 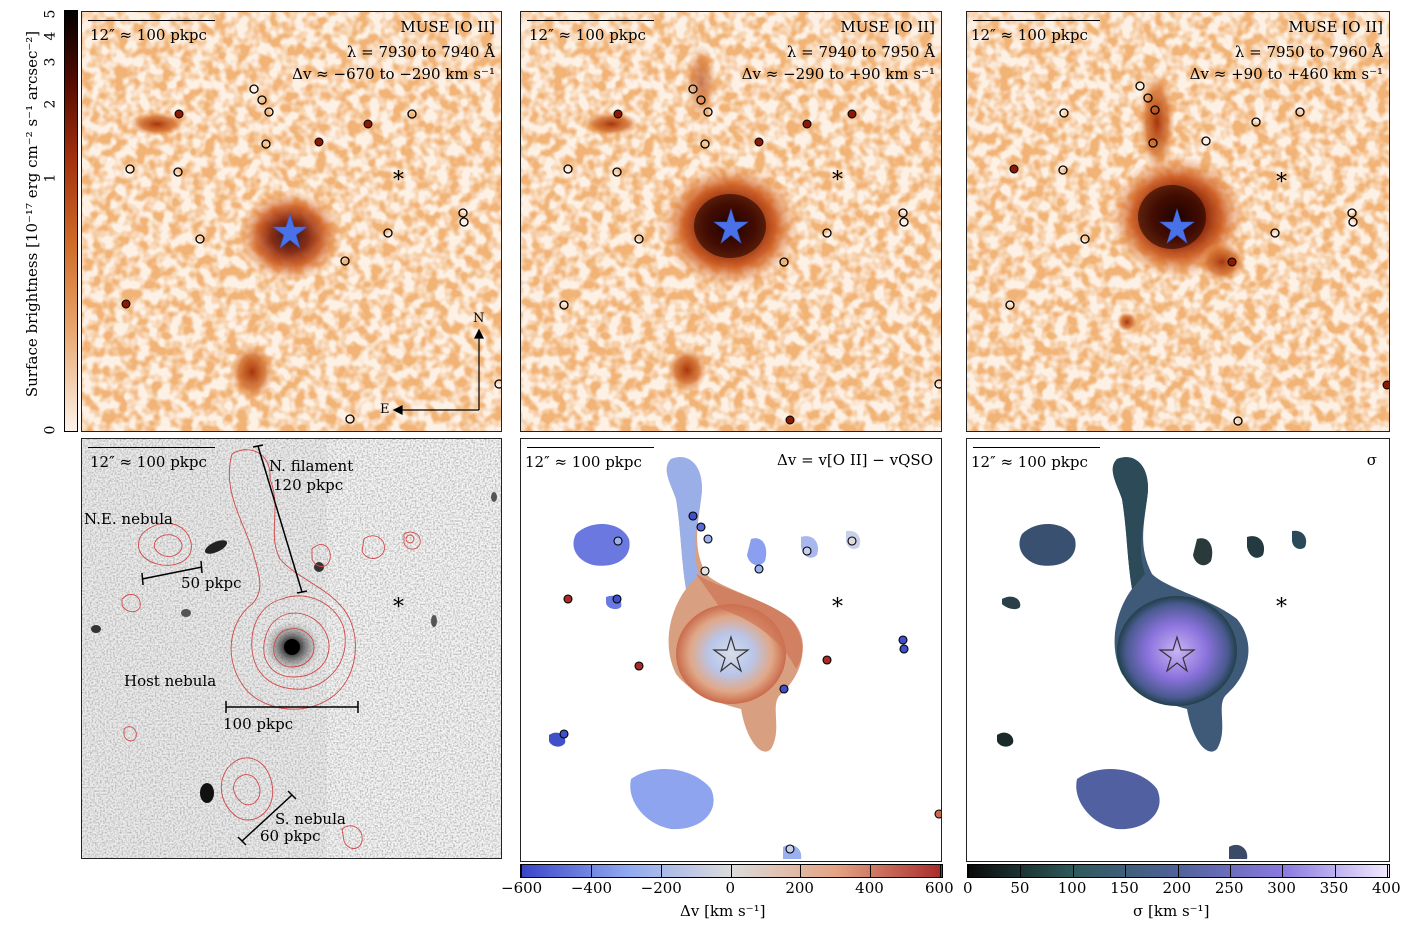 I want to click on label-ne-nebula: N.E. nebula, so click(x=128, y=519).